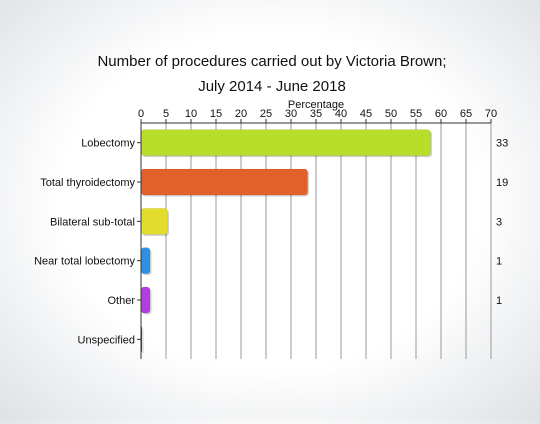  What do you see at coordinates (502, 183) in the screenshot?
I see `count-label: 19` at bounding box center [502, 183].